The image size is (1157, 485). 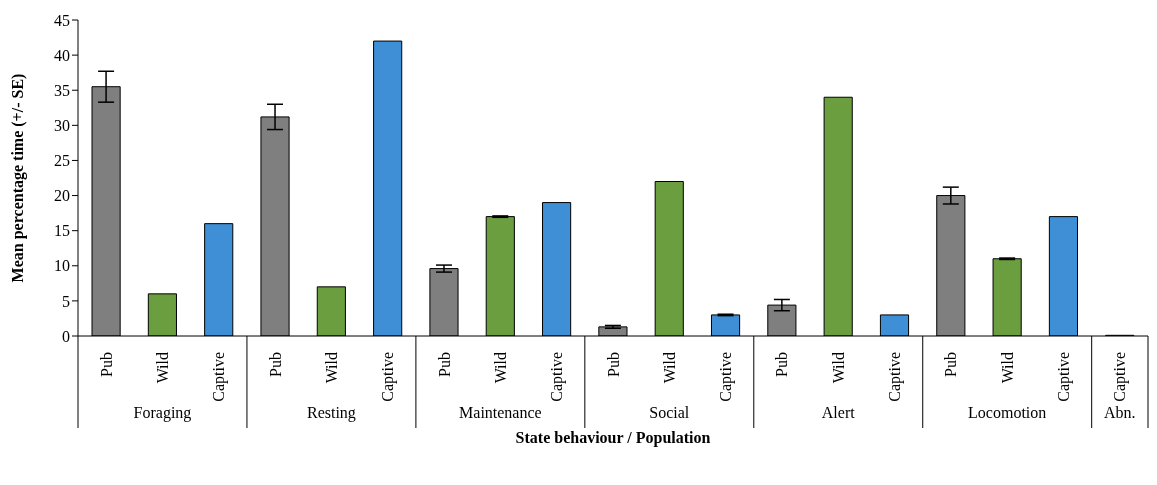 I want to click on y-tick-label: 30, so click(x=62, y=126).